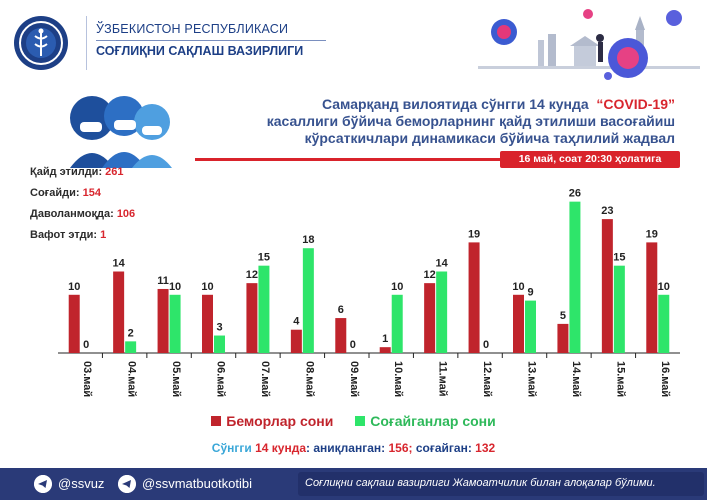 This screenshot has height=500, width=707. What do you see at coordinates (131, 333) in the screenshot?
I see `data-label-recovered: 2` at bounding box center [131, 333].